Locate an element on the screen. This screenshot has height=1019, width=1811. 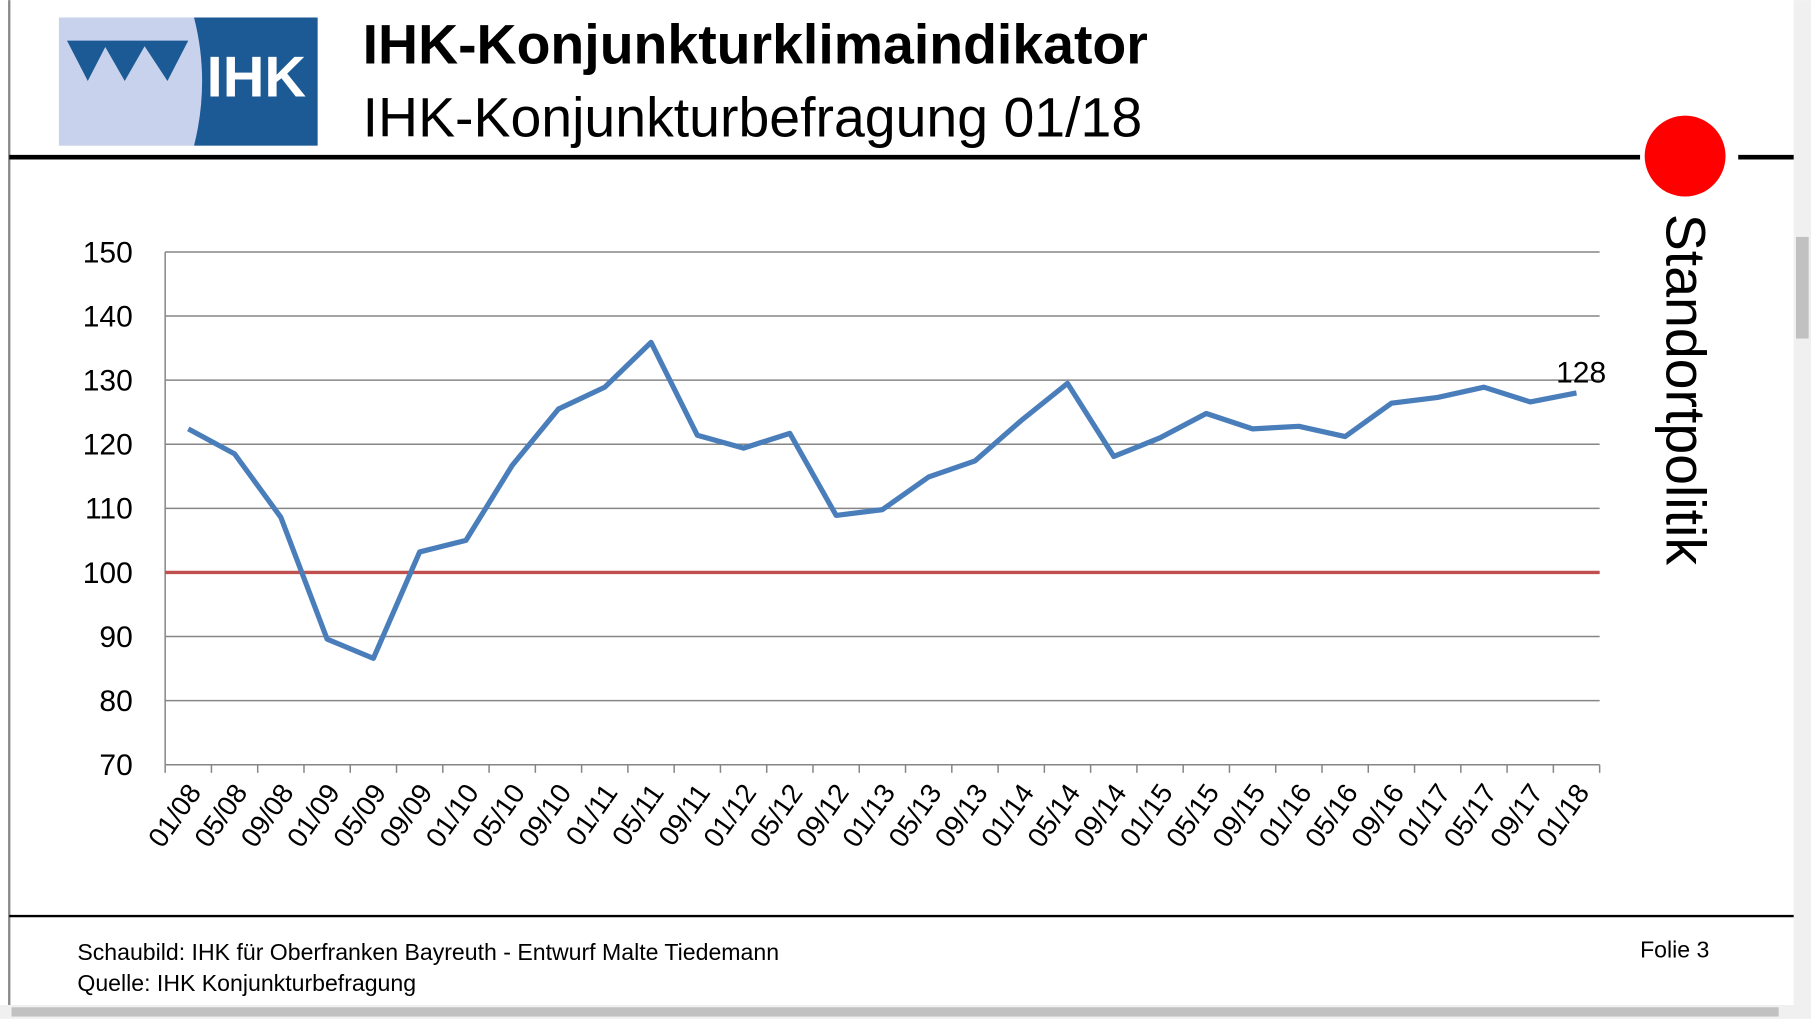
y-tick-label: 70 is located at coordinates (115, 765).